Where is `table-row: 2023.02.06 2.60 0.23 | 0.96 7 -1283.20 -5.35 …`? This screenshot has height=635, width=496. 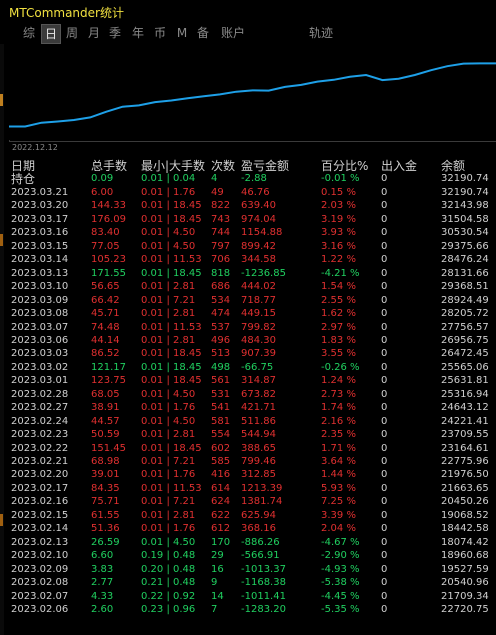 table-row: 2023.02.06 2.60 0.23 | 0.96 7 -1283.20 -5.35 … is located at coordinates (248, 610).